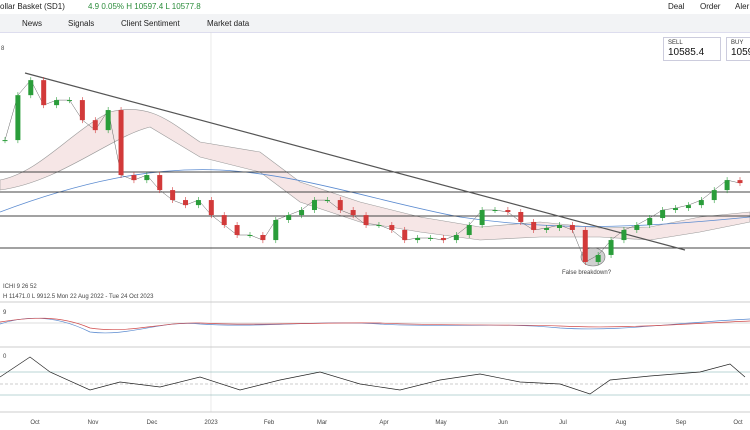 The width and height of the screenshot is (750, 430). Describe the element at coordinates (742, 6) in the screenshot. I see `alert: Aler` at that location.